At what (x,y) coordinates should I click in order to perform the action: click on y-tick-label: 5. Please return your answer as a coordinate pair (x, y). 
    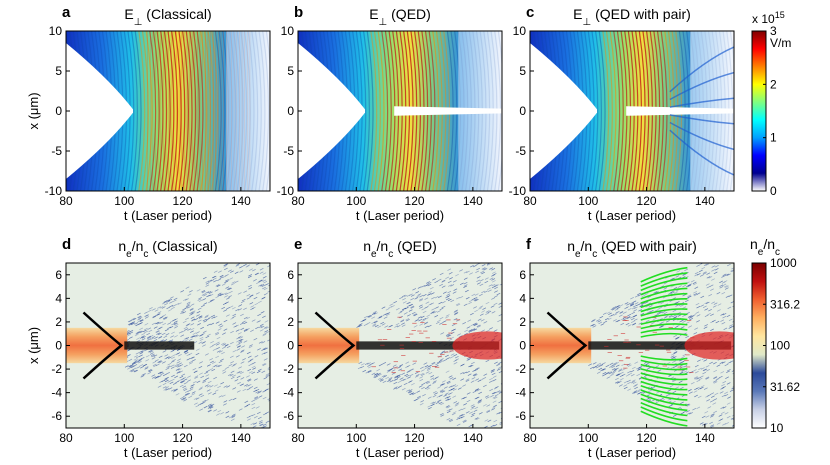
    Looking at the image, I should click on (58, 71).